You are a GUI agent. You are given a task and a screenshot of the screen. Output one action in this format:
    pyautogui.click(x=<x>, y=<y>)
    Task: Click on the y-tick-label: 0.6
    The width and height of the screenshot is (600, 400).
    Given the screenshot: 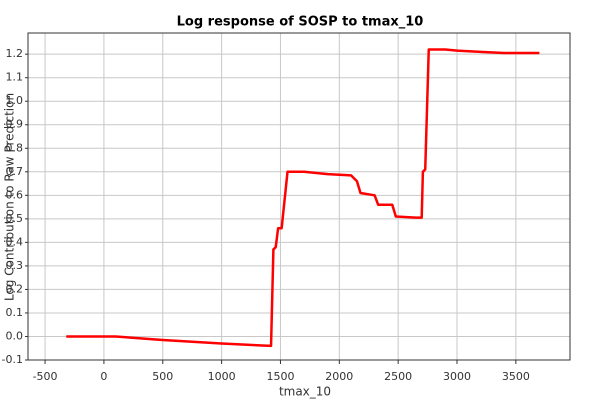 What is the action you would take?
    pyautogui.click(x=15, y=194)
    